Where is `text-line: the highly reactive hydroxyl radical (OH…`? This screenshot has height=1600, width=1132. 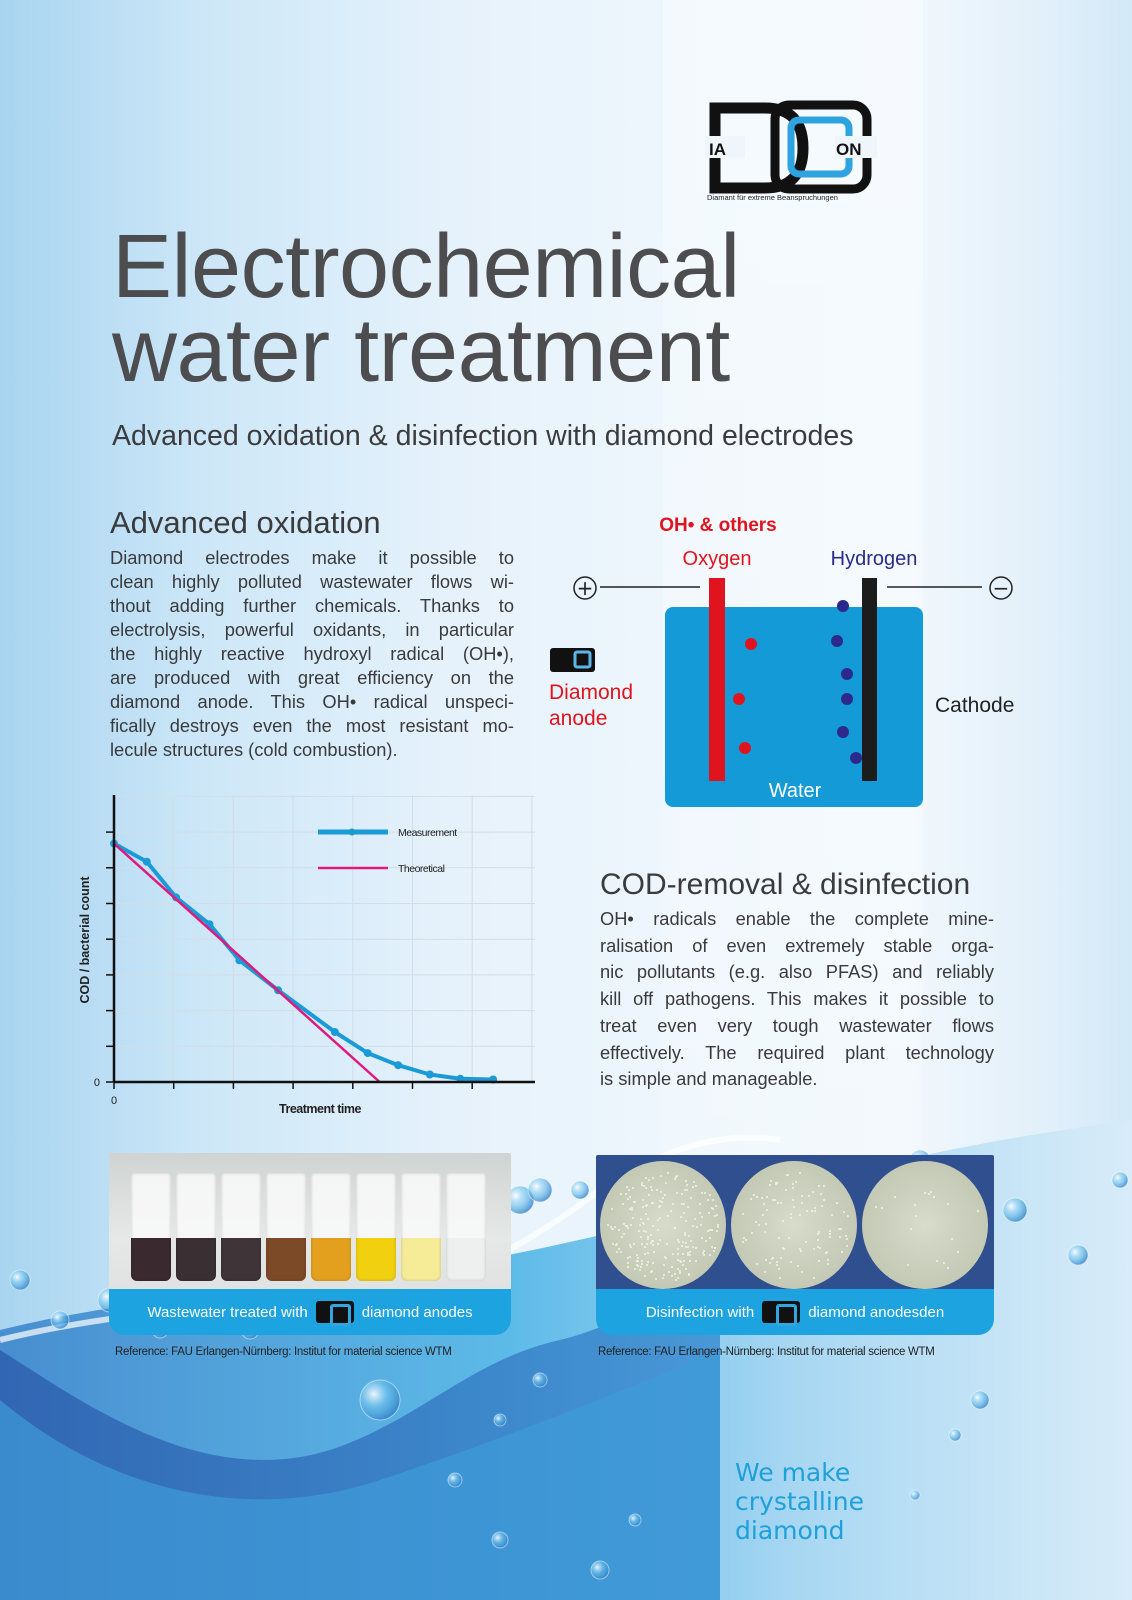
text-line: the highly reactive hydroxyl radical (OH… is located at coordinates (312, 654).